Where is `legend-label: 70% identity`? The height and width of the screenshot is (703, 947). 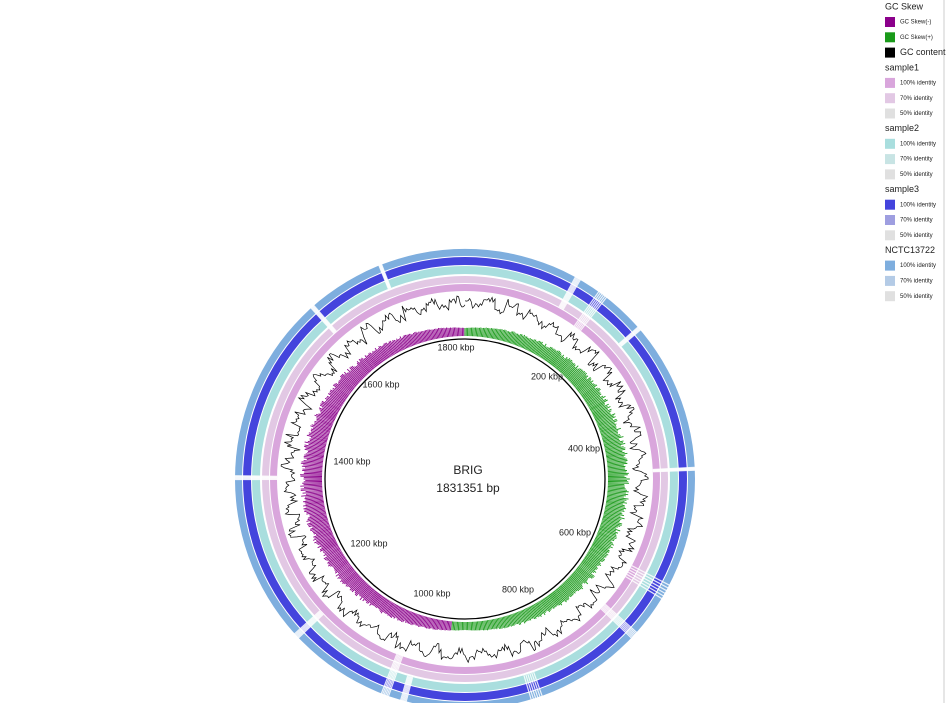
legend-label: 70% identity is located at coordinates (916, 160).